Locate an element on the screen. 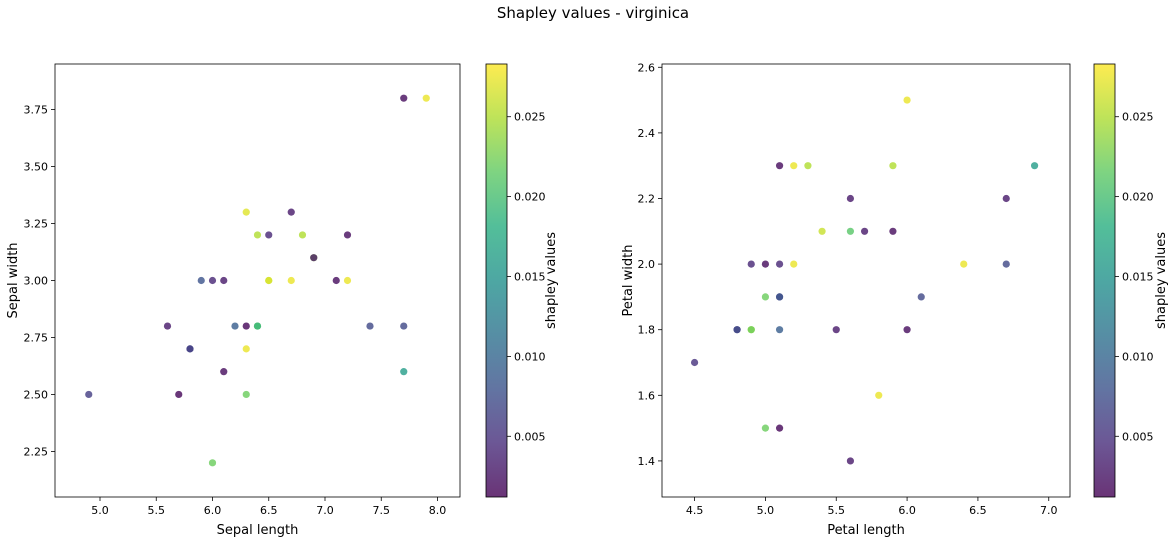 This screenshot has width=1174, height=543. y-tick-label: 1.4 is located at coordinates (647, 461).